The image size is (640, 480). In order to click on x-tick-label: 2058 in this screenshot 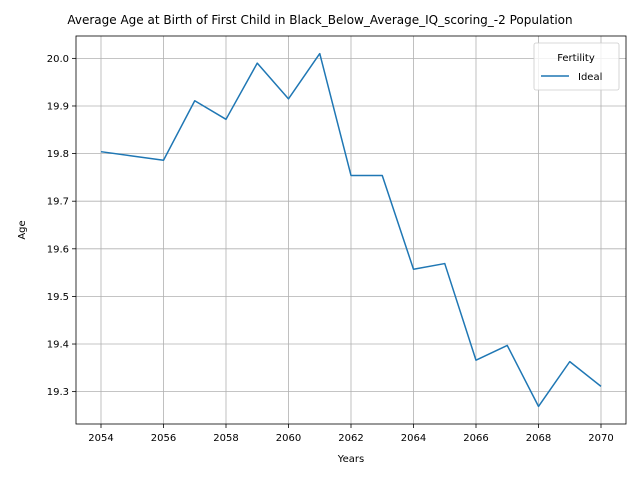, I will do `click(225, 438)`.